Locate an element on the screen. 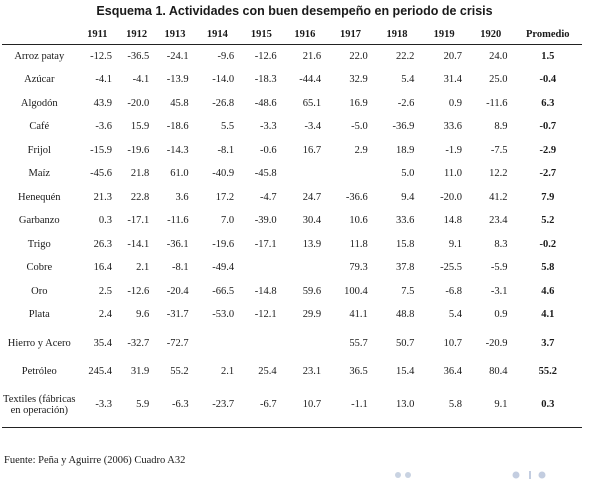 This screenshot has height=480, width=589. value-cell: -36.5 is located at coordinates (138, 56).